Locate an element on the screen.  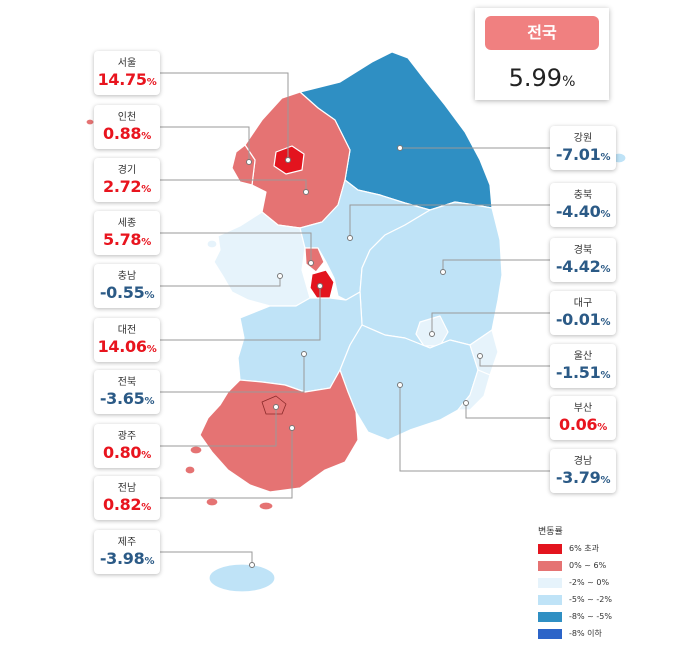
card-value-line: -0.01% is located at coordinates (583, 319).